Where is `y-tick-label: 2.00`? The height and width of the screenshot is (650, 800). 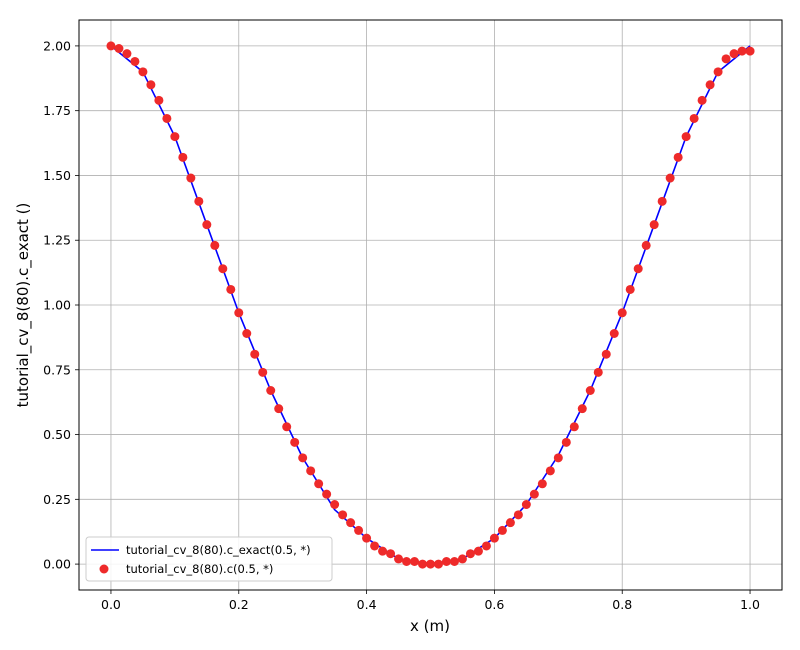 y-tick-label: 2.00 is located at coordinates (57, 45).